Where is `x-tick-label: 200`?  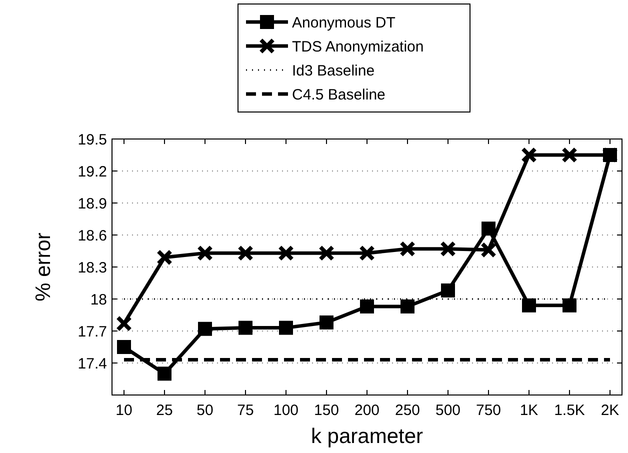 x-tick-label: 200 is located at coordinates (367, 410).